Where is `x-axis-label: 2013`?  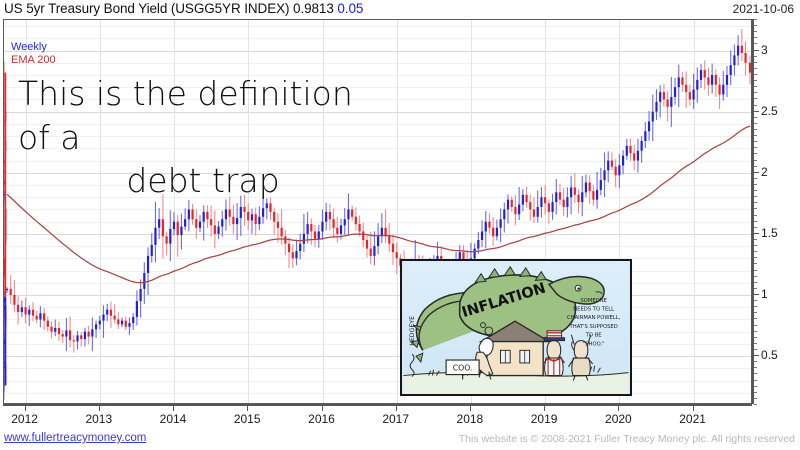 x-axis-label: 2013 is located at coordinates (99, 419).